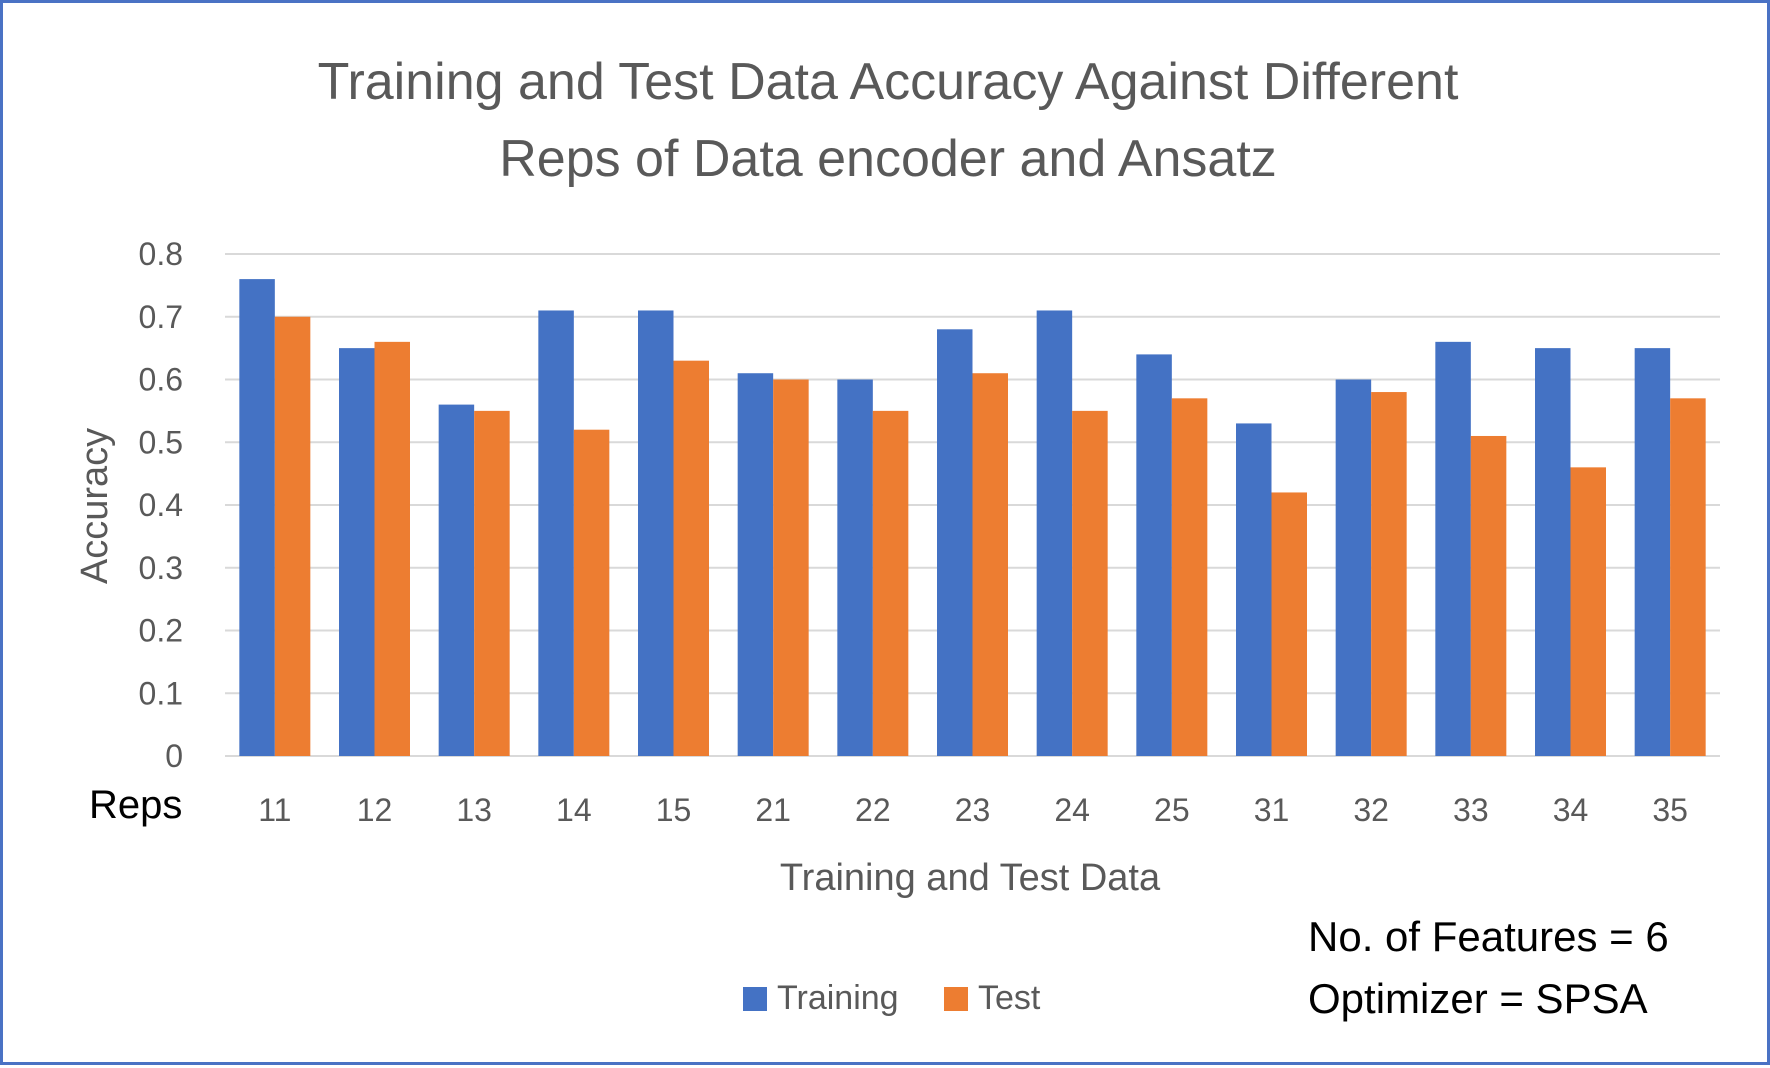 The width and height of the screenshot is (1770, 1068). Describe the element at coordinates (1371, 810) in the screenshot. I see `x-tick-label: 32` at that location.